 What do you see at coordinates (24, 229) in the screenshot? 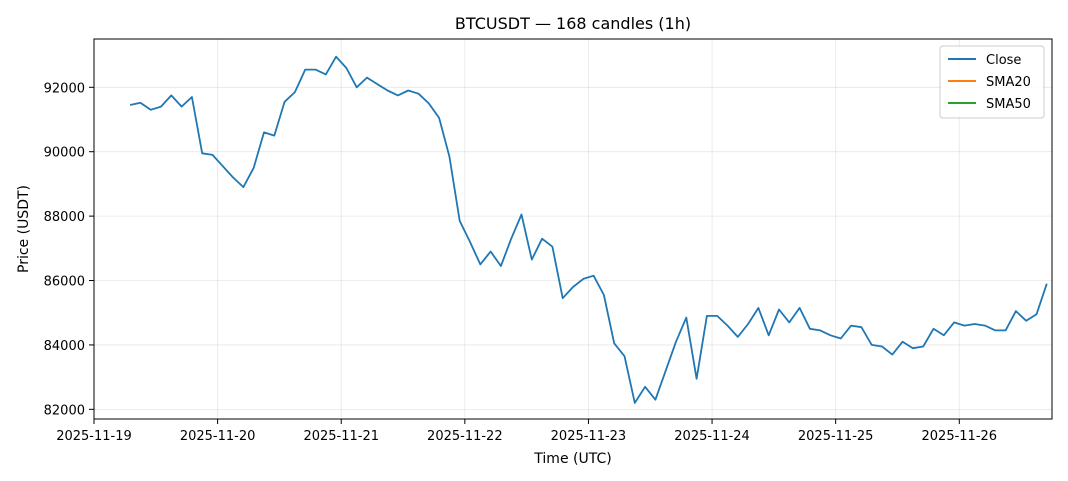
I see `y-axis-title: Price (USDT)` at bounding box center [24, 229].